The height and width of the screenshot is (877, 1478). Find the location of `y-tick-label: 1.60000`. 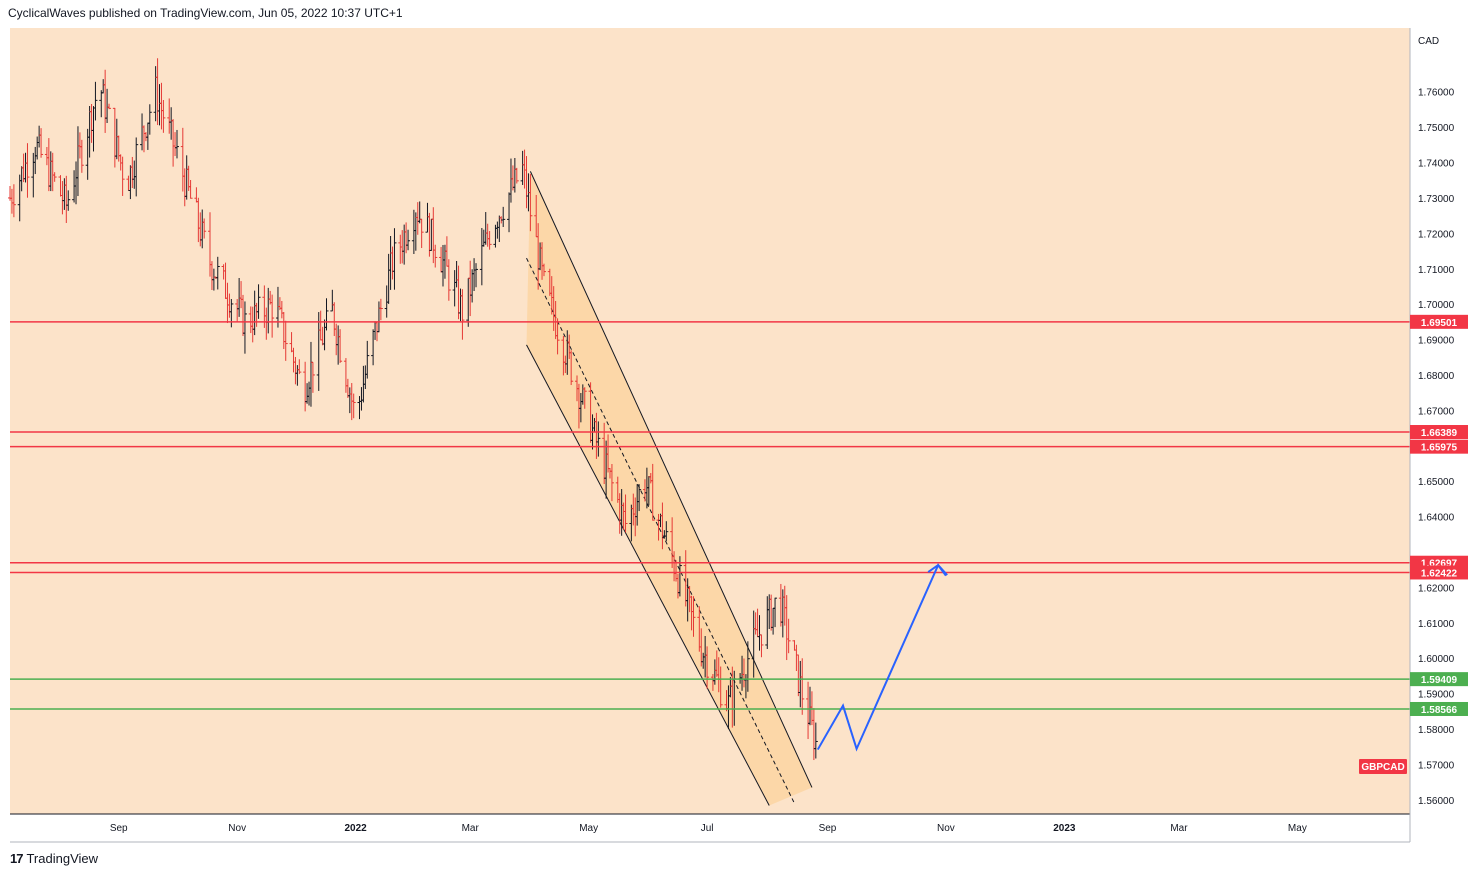

y-tick-label: 1.60000 is located at coordinates (1436, 659).